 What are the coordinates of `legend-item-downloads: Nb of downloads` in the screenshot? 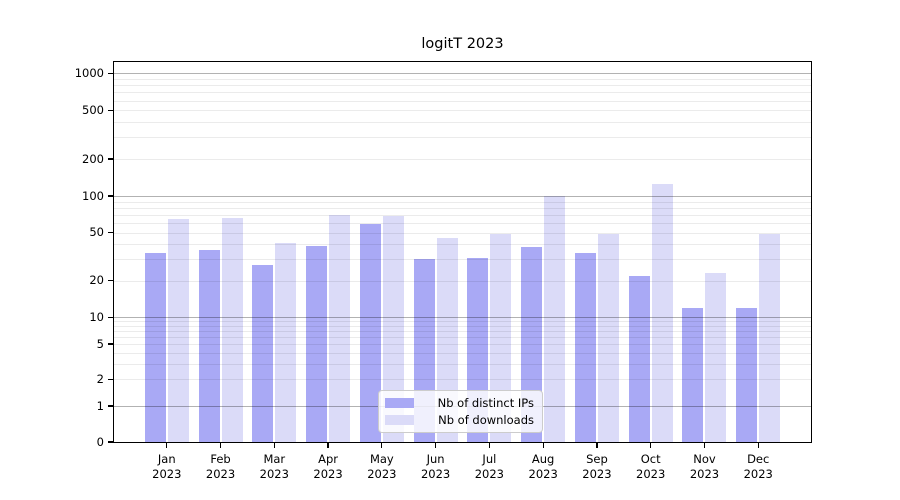 It's located at (459, 420).